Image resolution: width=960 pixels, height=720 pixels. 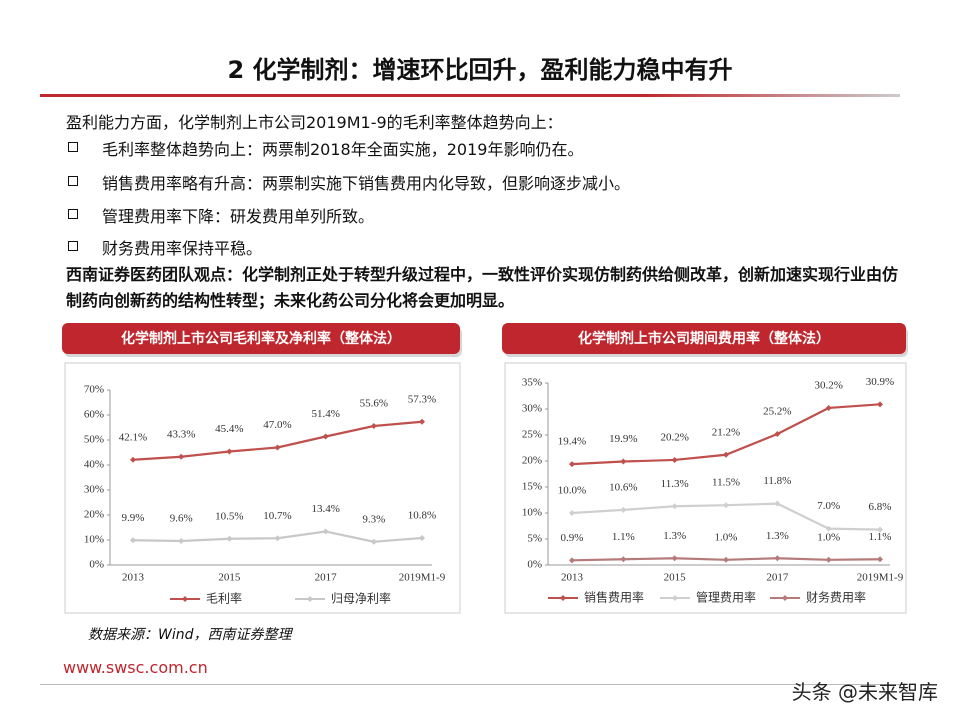 What do you see at coordinates (704, 338) in the screenshot?
I see `chart-title: 化学制剂上市公司期间费用率（整体法）` at bounding box center [704, 338].